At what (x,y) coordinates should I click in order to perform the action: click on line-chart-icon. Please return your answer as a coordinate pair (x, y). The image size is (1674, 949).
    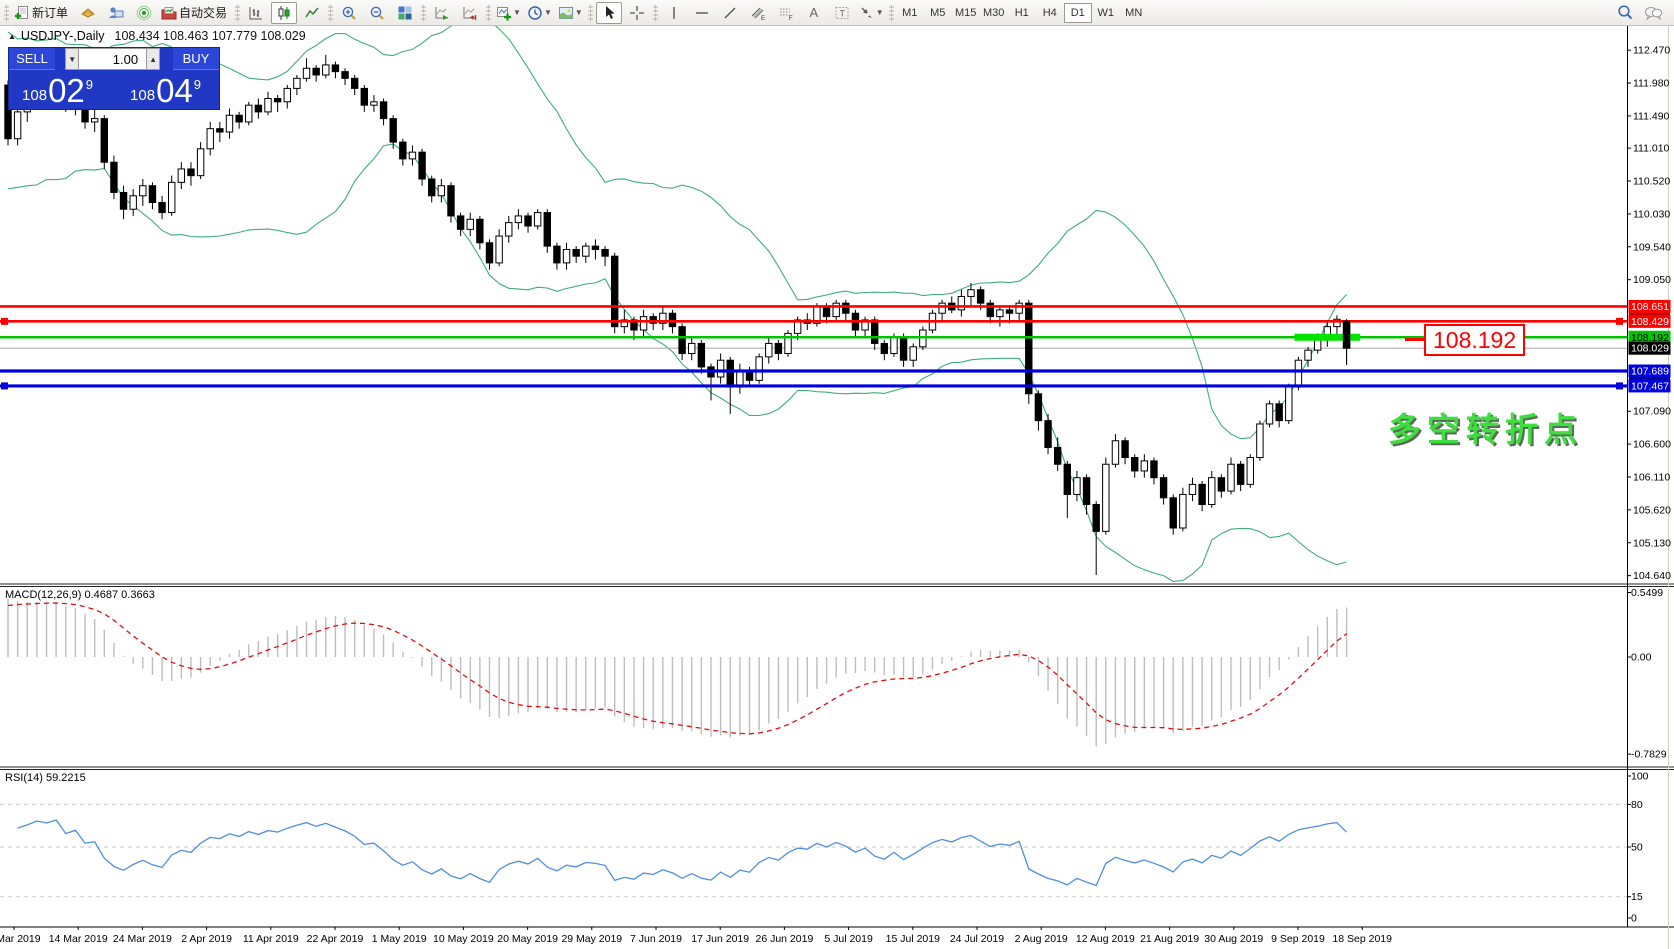
    Looking at the image, I should click on (312, 13).